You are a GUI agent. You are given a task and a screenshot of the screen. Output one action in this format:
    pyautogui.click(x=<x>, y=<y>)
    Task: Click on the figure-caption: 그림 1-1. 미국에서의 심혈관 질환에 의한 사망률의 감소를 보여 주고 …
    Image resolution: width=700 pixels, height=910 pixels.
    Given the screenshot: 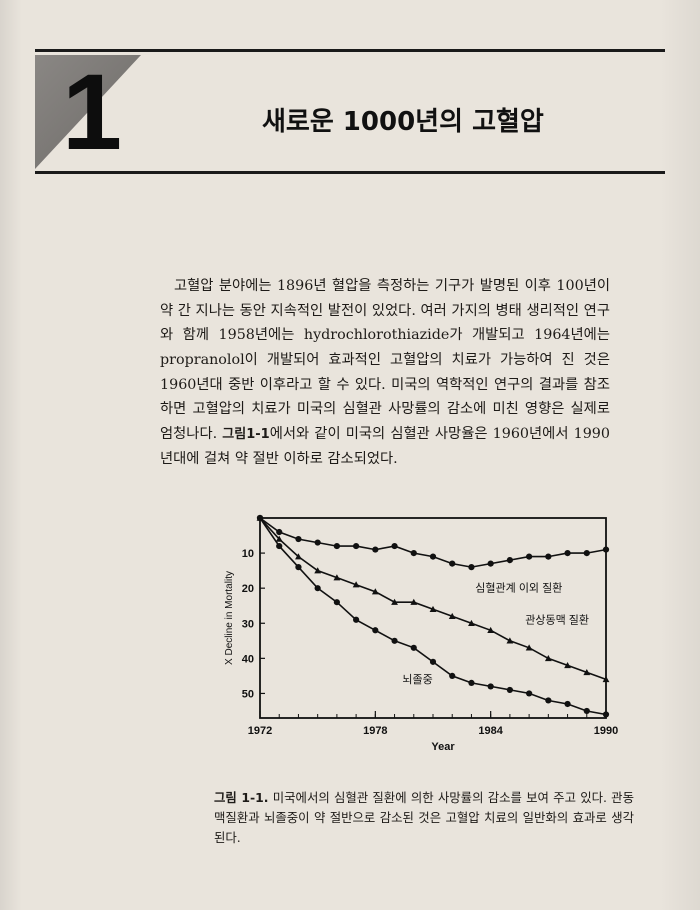 What is the action you would take?
    pyautogui.click(x=424, y=818)
    